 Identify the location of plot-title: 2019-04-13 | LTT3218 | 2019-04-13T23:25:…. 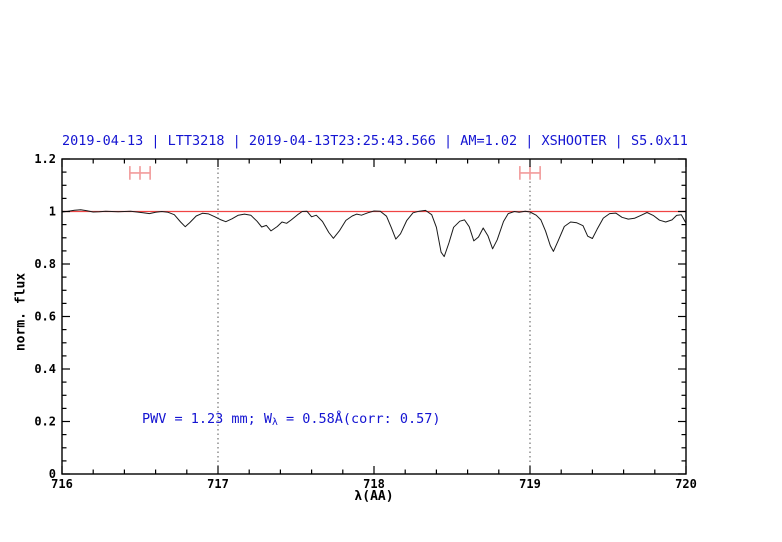
(375, 141).